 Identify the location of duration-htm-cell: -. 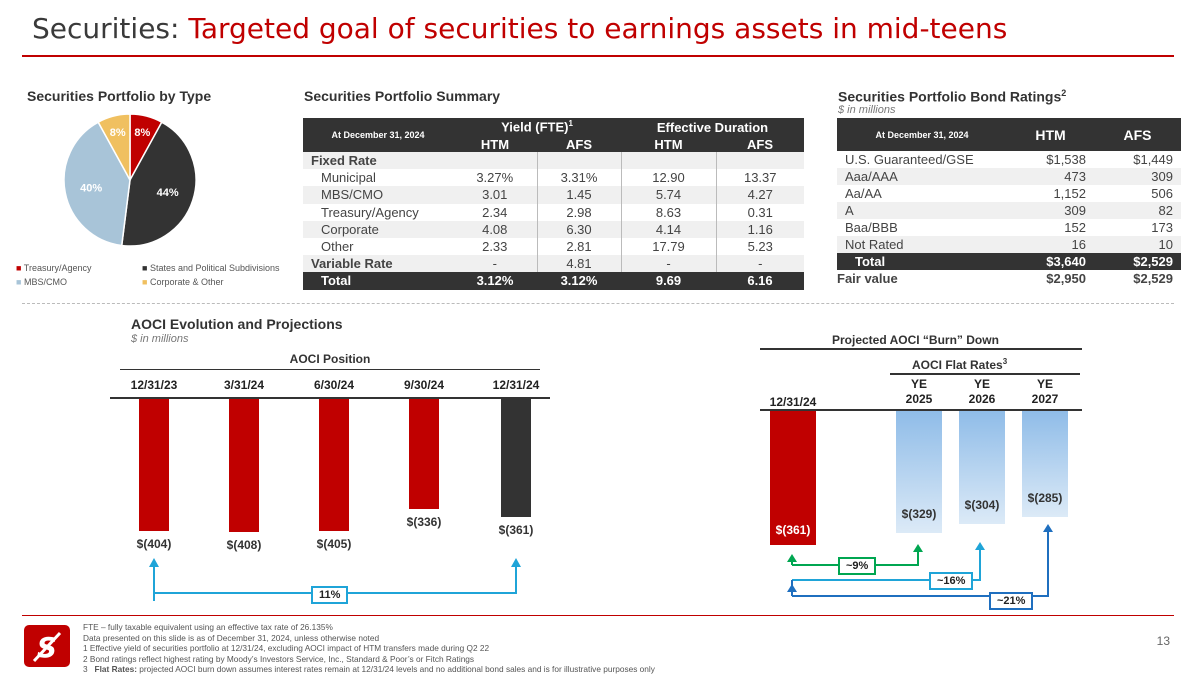
(668, 264).